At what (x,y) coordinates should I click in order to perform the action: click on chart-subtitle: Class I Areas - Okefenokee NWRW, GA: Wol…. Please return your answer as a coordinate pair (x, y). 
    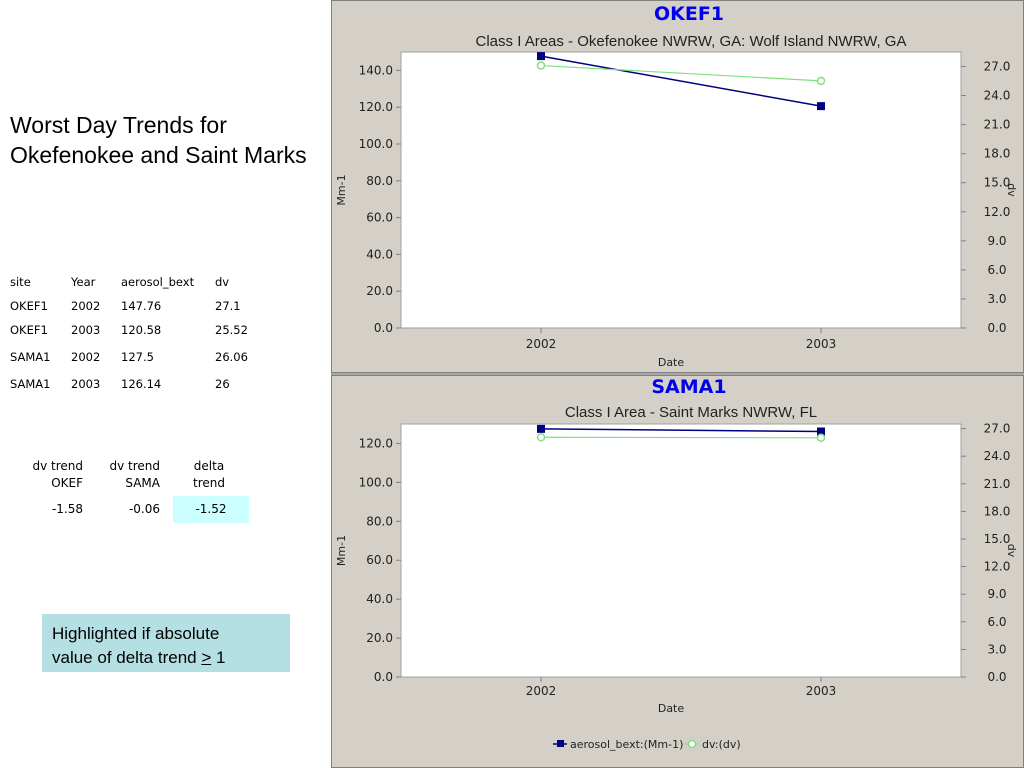
    Looking at the image, I should click on (691, 41).